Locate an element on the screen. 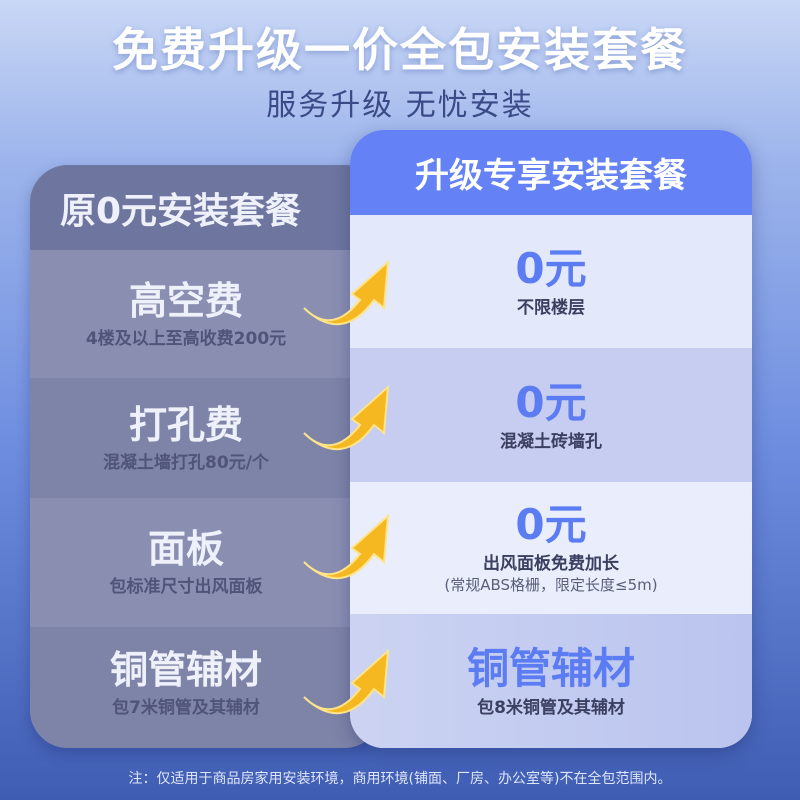  row-value: 铜管辅材 is located at coordinates (550, 668).